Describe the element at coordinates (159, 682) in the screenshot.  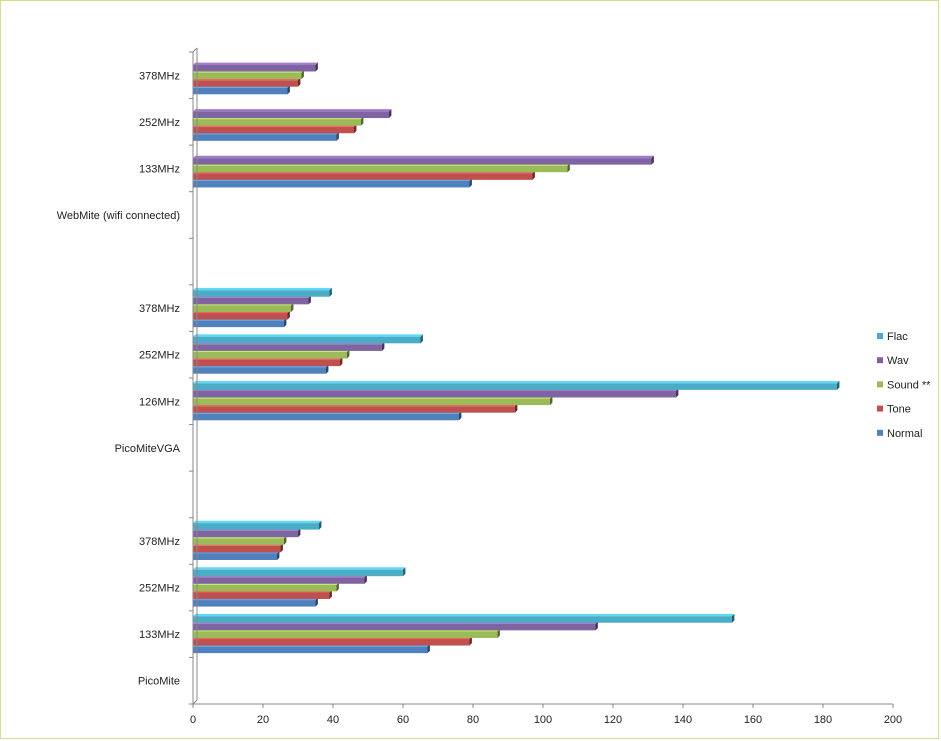
I see `category-label: PicoMite` at that location.